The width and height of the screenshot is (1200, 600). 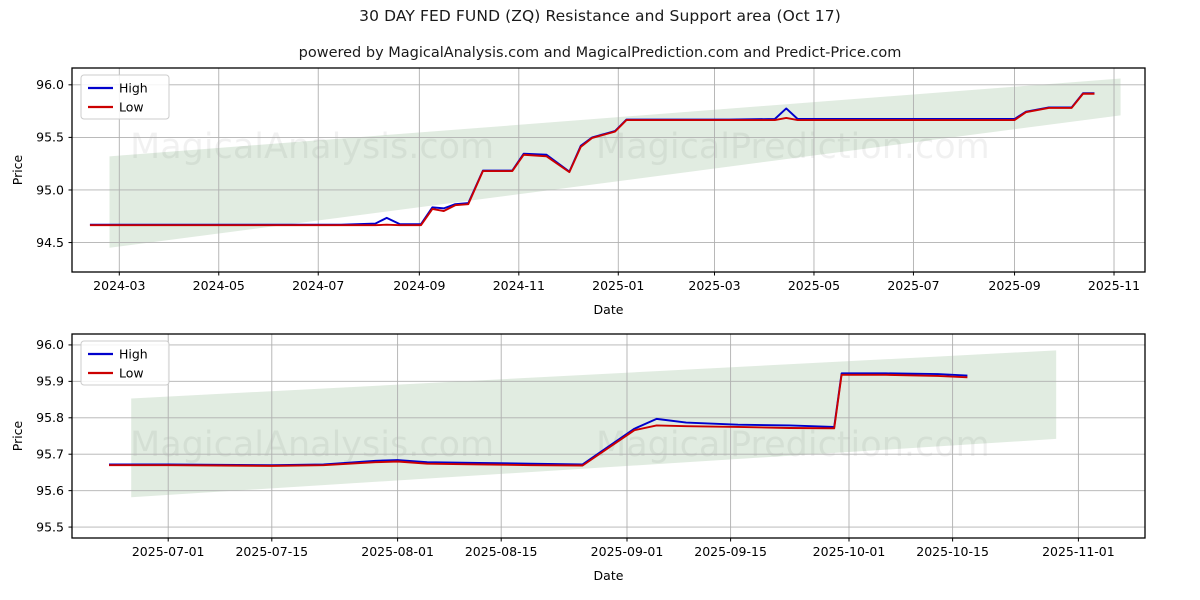 I want to click on x-tick-label: 2025-09-01, so click(x=627, y=551).